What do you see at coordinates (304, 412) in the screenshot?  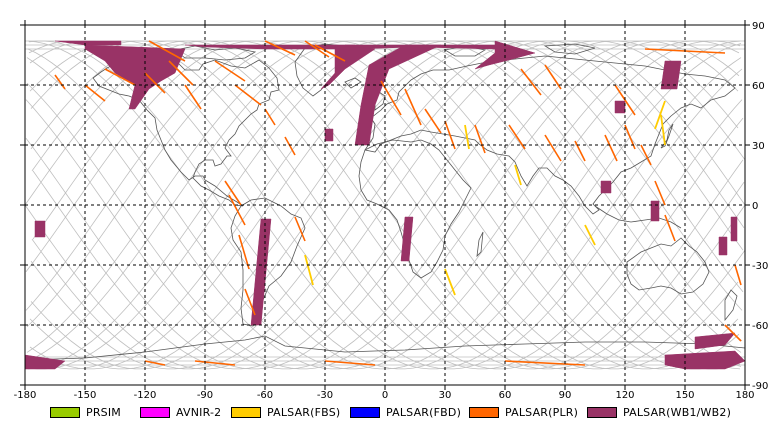 I see `legend-label-palsar-fbs: PALSAR(FBS)` at bounding box center [304, 412].